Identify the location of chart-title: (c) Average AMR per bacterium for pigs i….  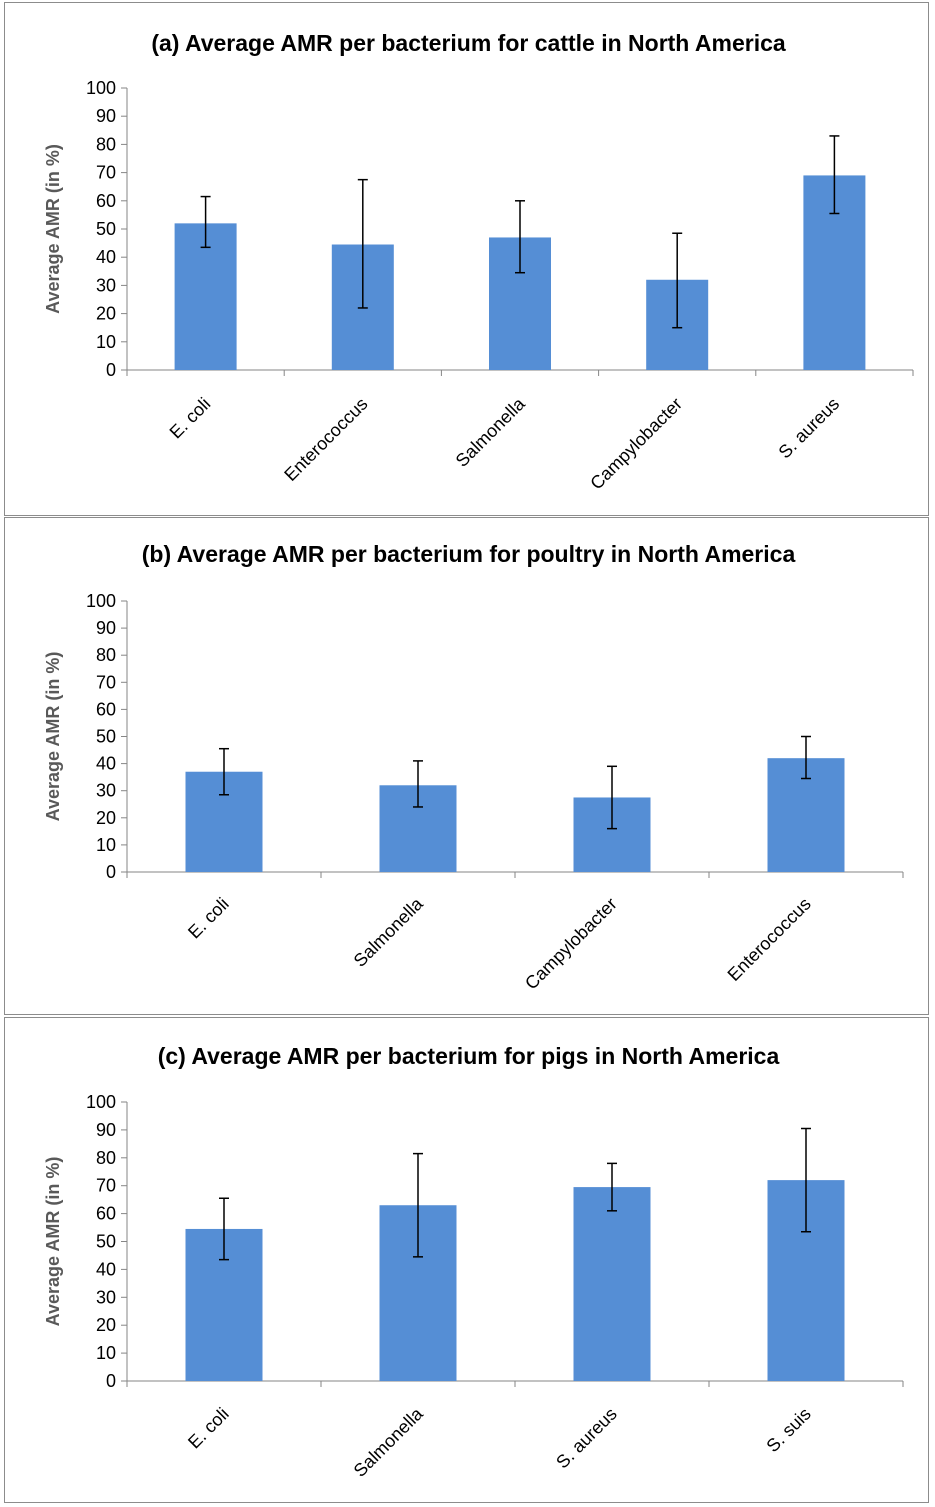
(469, 1056).